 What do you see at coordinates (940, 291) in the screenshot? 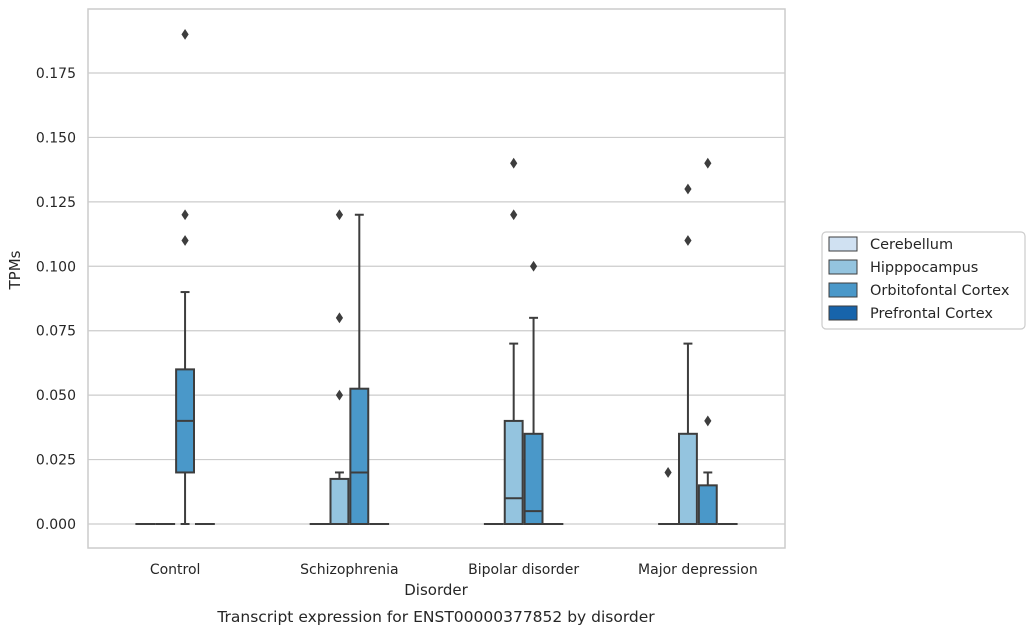
I see `legend-label: Orbitofontal Cortex` at bounding box center [940, 291].